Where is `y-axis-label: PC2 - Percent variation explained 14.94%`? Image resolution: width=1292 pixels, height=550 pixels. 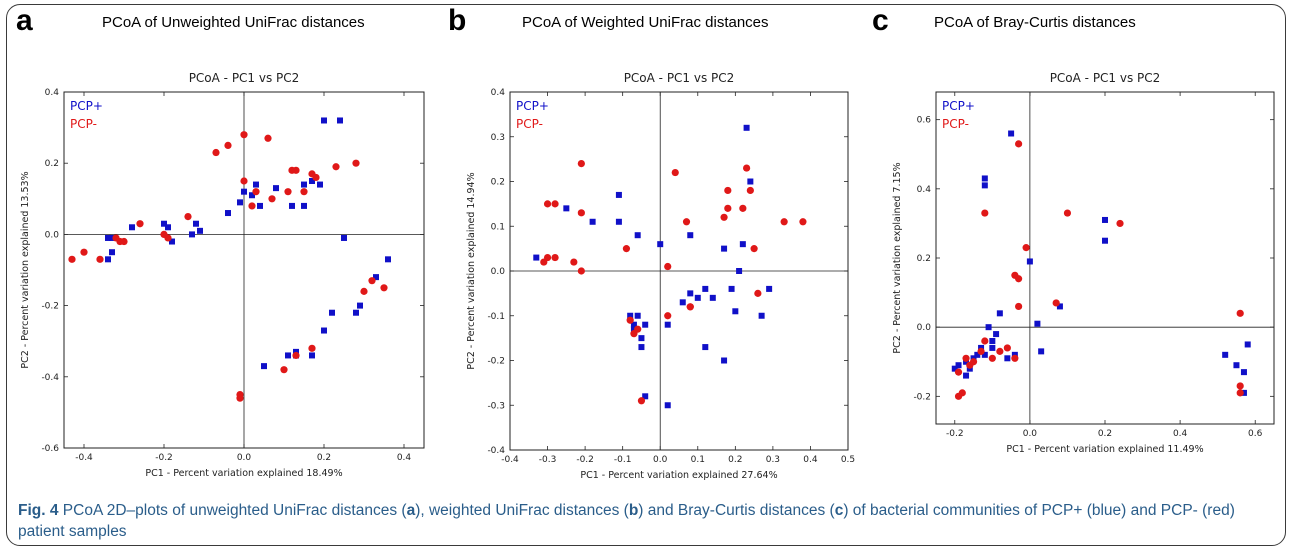
y-axis-label: PC2 - Percent variation explained 14.94% is located at coordinates (471, 270).